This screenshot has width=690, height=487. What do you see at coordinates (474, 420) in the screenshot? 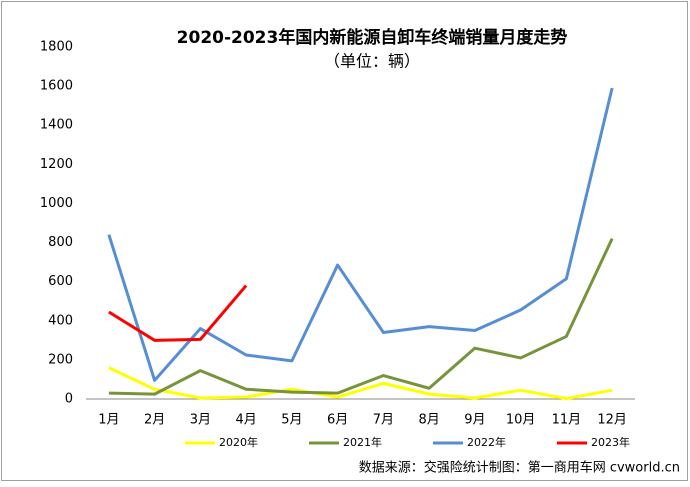
I see `x-tick-label: 9月` at bounding box center [474, 420].